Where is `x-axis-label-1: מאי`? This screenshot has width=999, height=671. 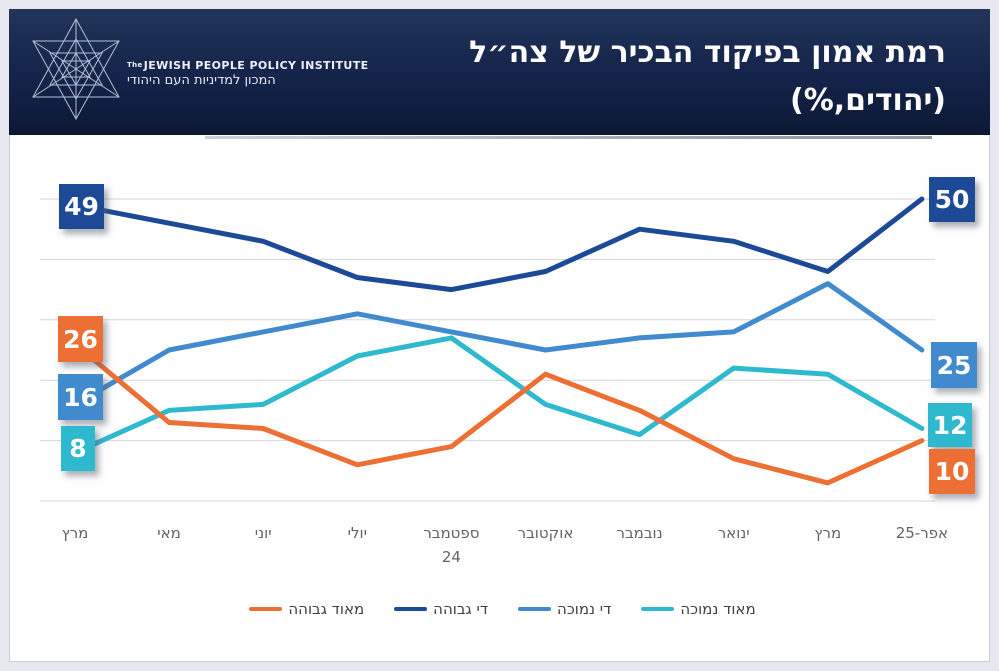
x-axis-label-1: מאי is located at coordinates (169, 533).